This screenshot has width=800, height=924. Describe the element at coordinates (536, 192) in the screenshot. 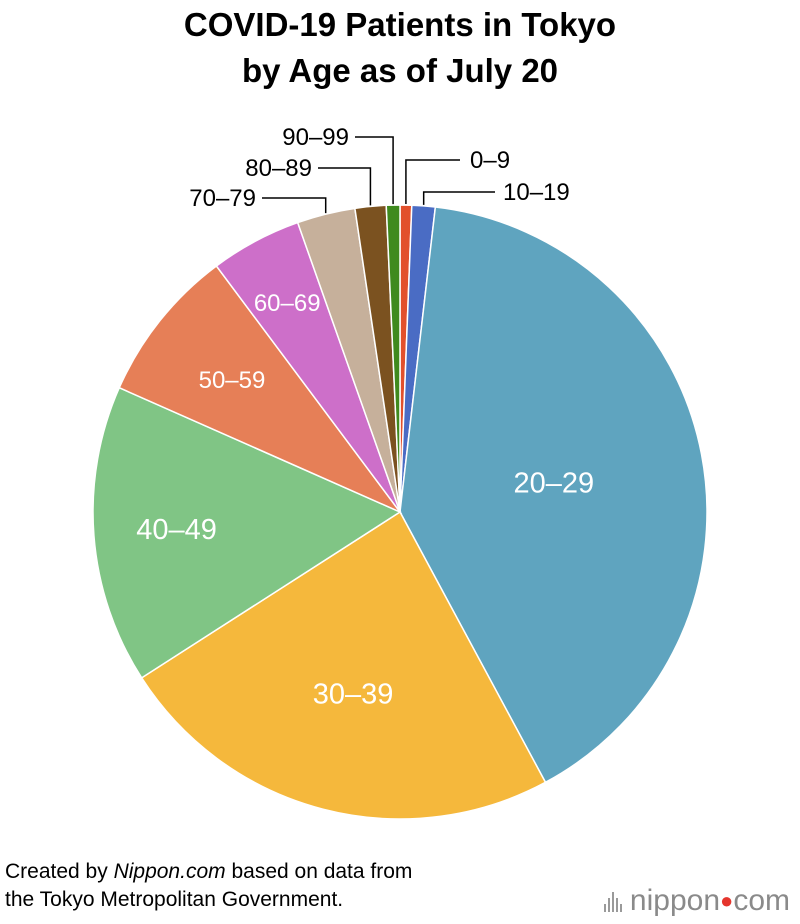

I see `slice-label-10-19: 10–19` at that location.